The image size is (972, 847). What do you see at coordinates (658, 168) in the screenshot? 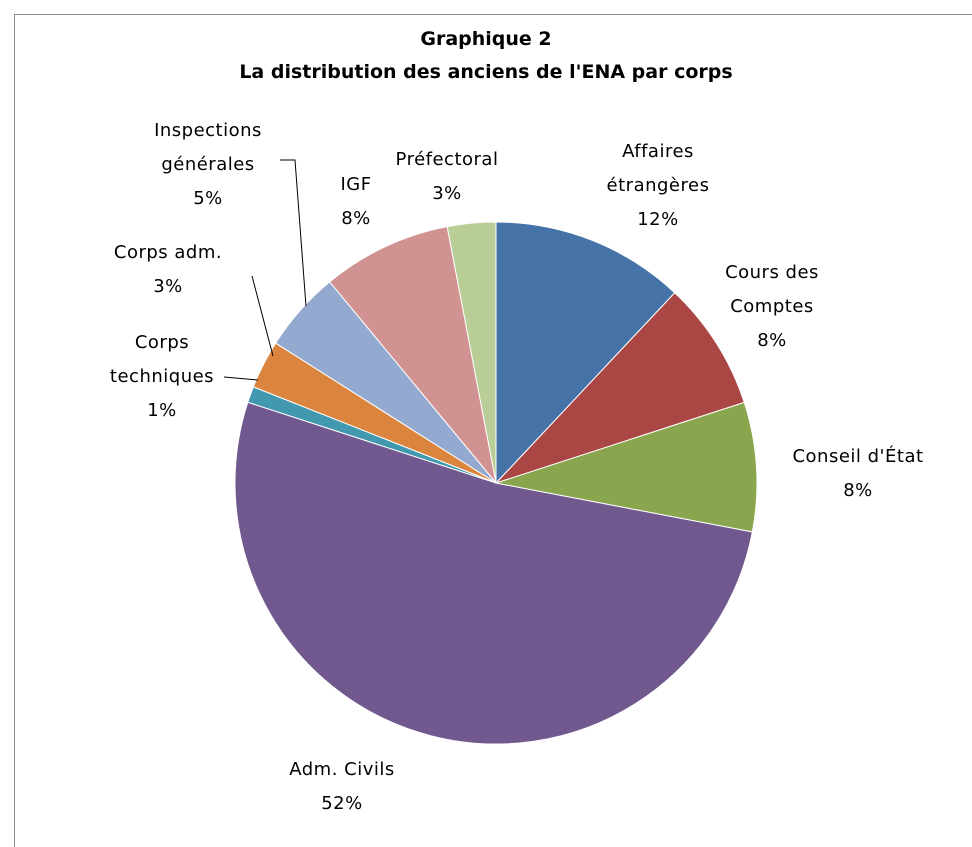
I see `label-name: Affaires étrangères` at bounding box center [658, 168].